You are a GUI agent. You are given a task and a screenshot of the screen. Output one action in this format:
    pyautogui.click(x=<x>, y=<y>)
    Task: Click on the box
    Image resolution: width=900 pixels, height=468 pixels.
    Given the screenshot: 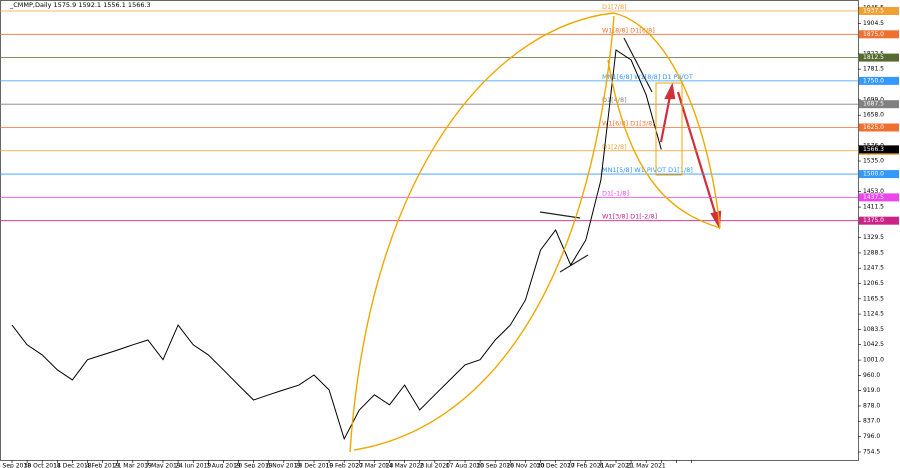 What is the action you would take?
    pyautogui.click(x=669, y=129)
    